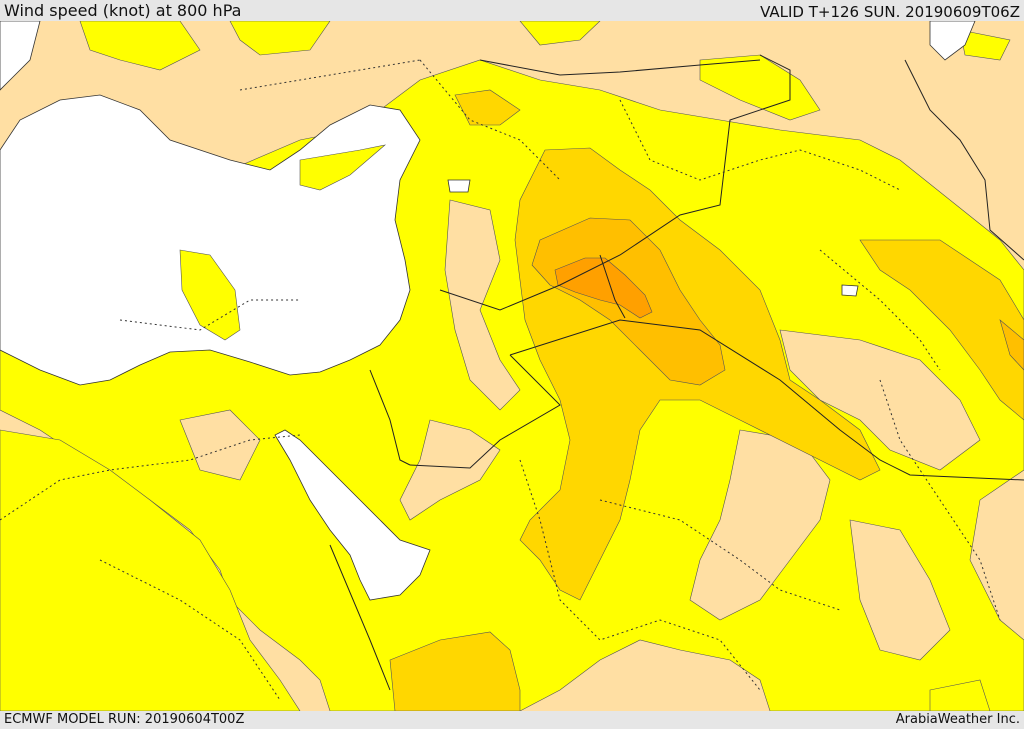  What do you see at coordinates (352, 515) in the screenshot?
I see `red-sea` at bounding box center [352, 515].